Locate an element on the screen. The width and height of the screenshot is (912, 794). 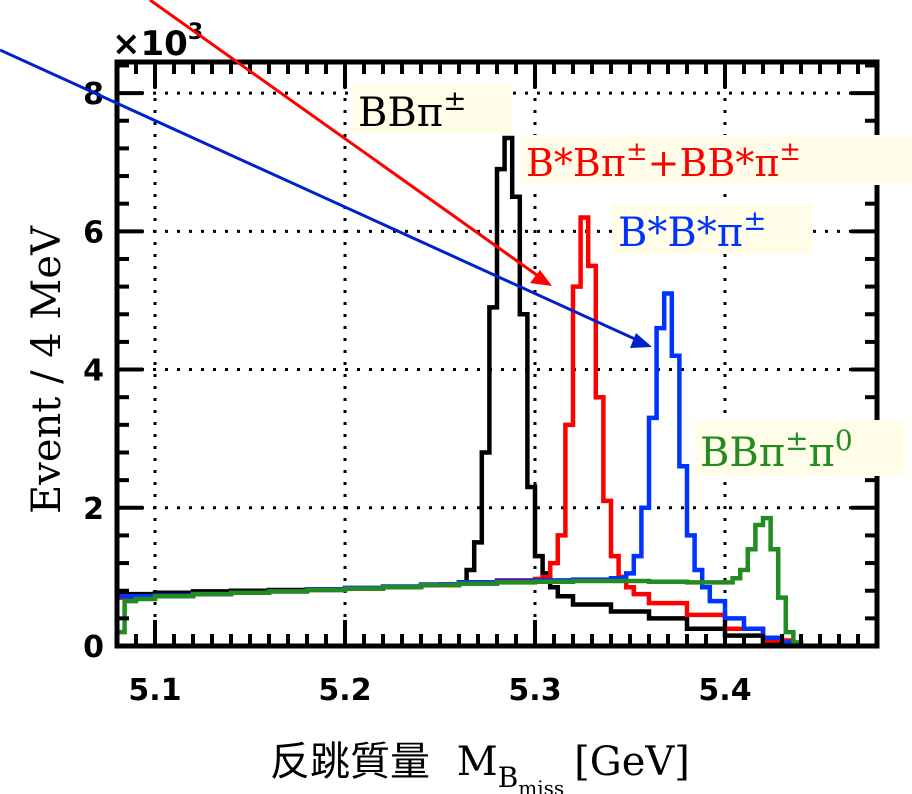
svg-text: BBπ±π0 is located at coordinates (776, 450).